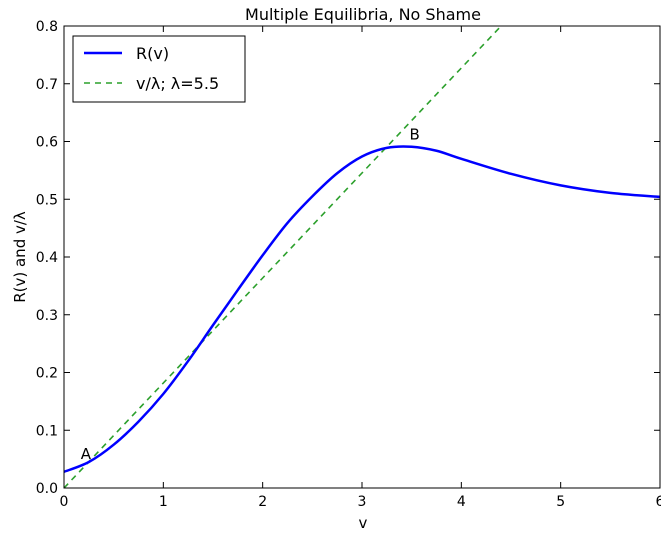 The width and height of the screenshot is (661, 543). What do you see at coordinates (414, 135) in the screenshot?
I see `annotation-label: B` at bounding box center [414, 135].